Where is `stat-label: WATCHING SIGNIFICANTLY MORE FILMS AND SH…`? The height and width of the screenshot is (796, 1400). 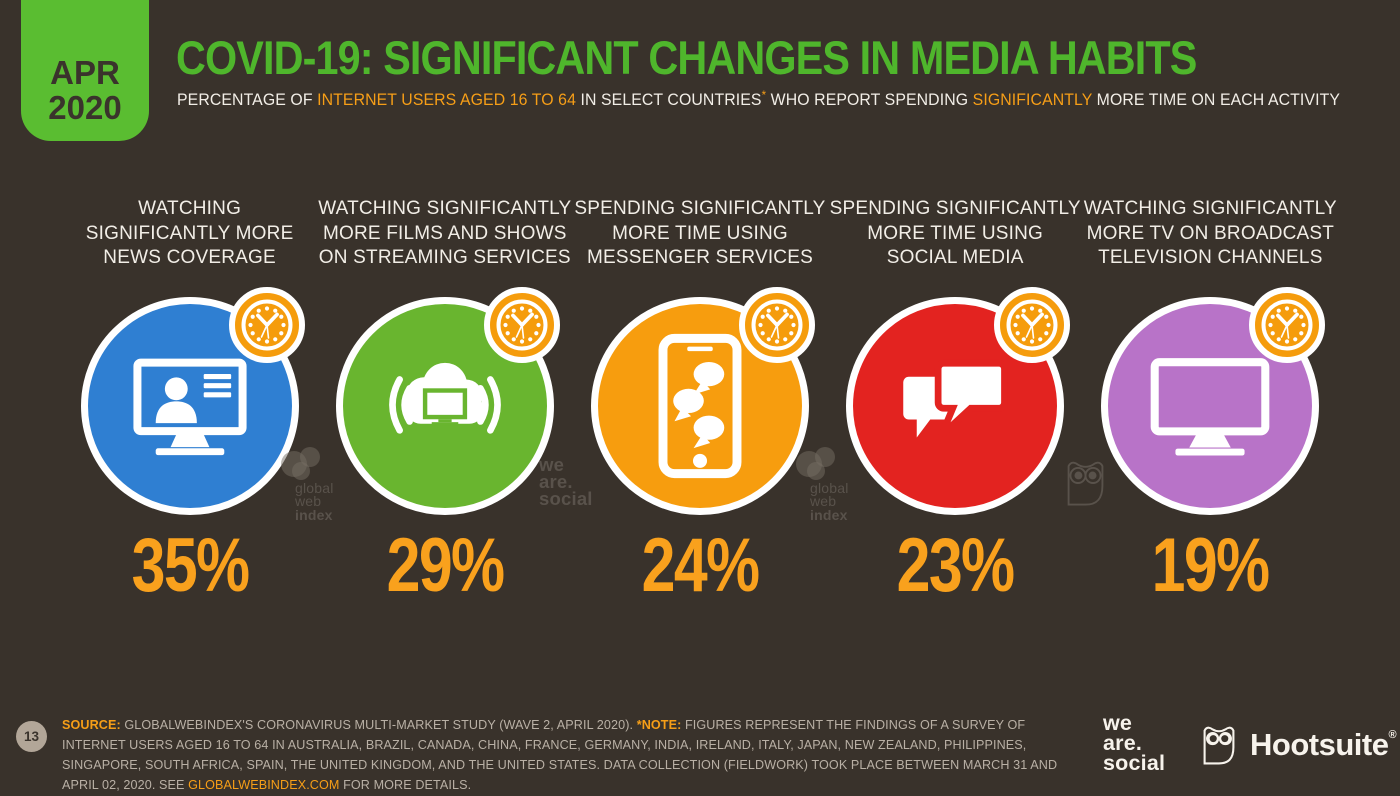
stat-label: WATCHING SIGNIFICANTLY MORE FILMS AND SH… is located at coordinates (445, 233).